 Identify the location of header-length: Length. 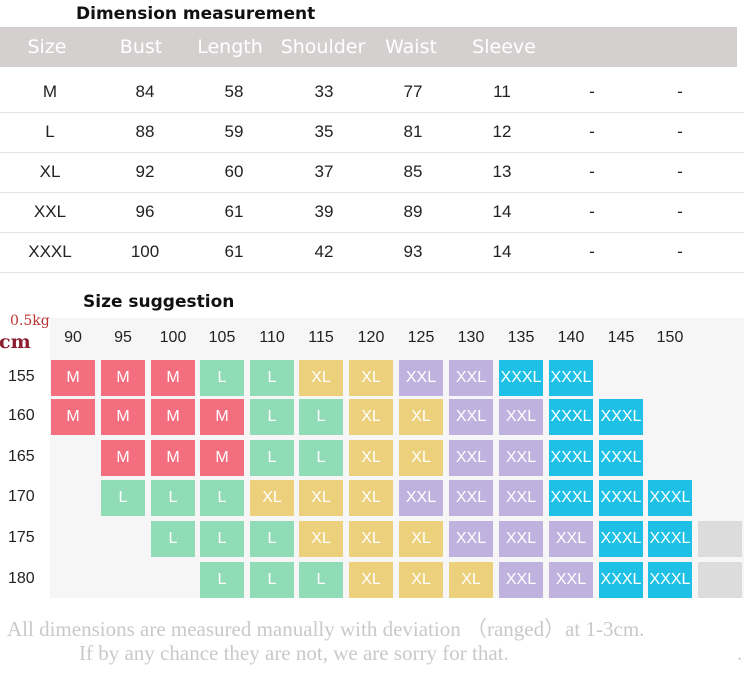
(230, 47).